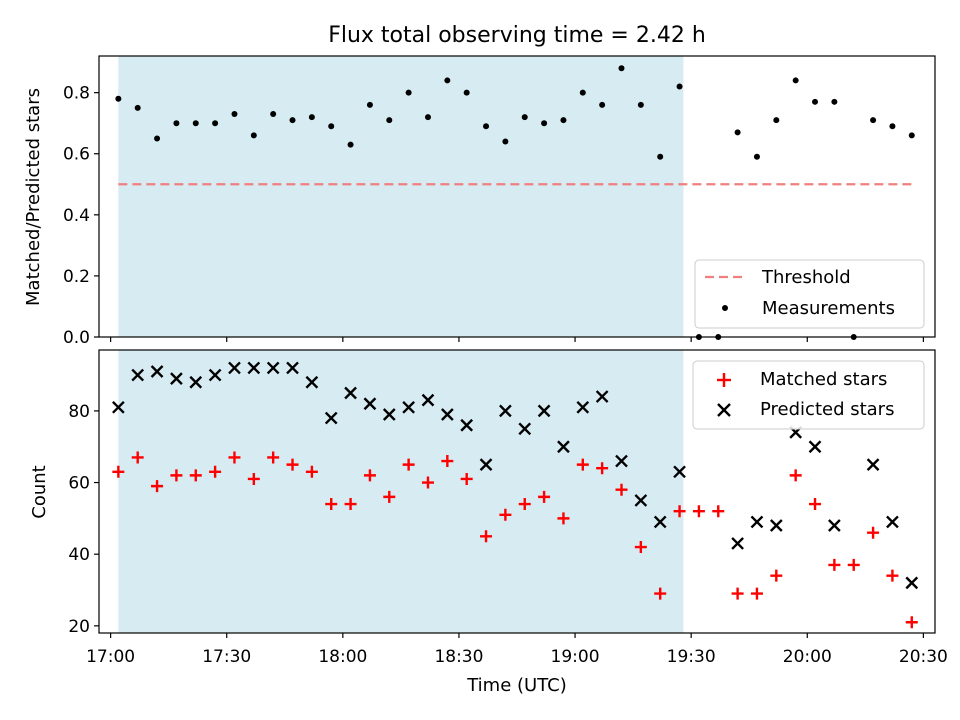 The width and height of the screenshot is (960, 720). I want to click on top-title: Flux total observing time = 2.42 h, so click(517, 35).